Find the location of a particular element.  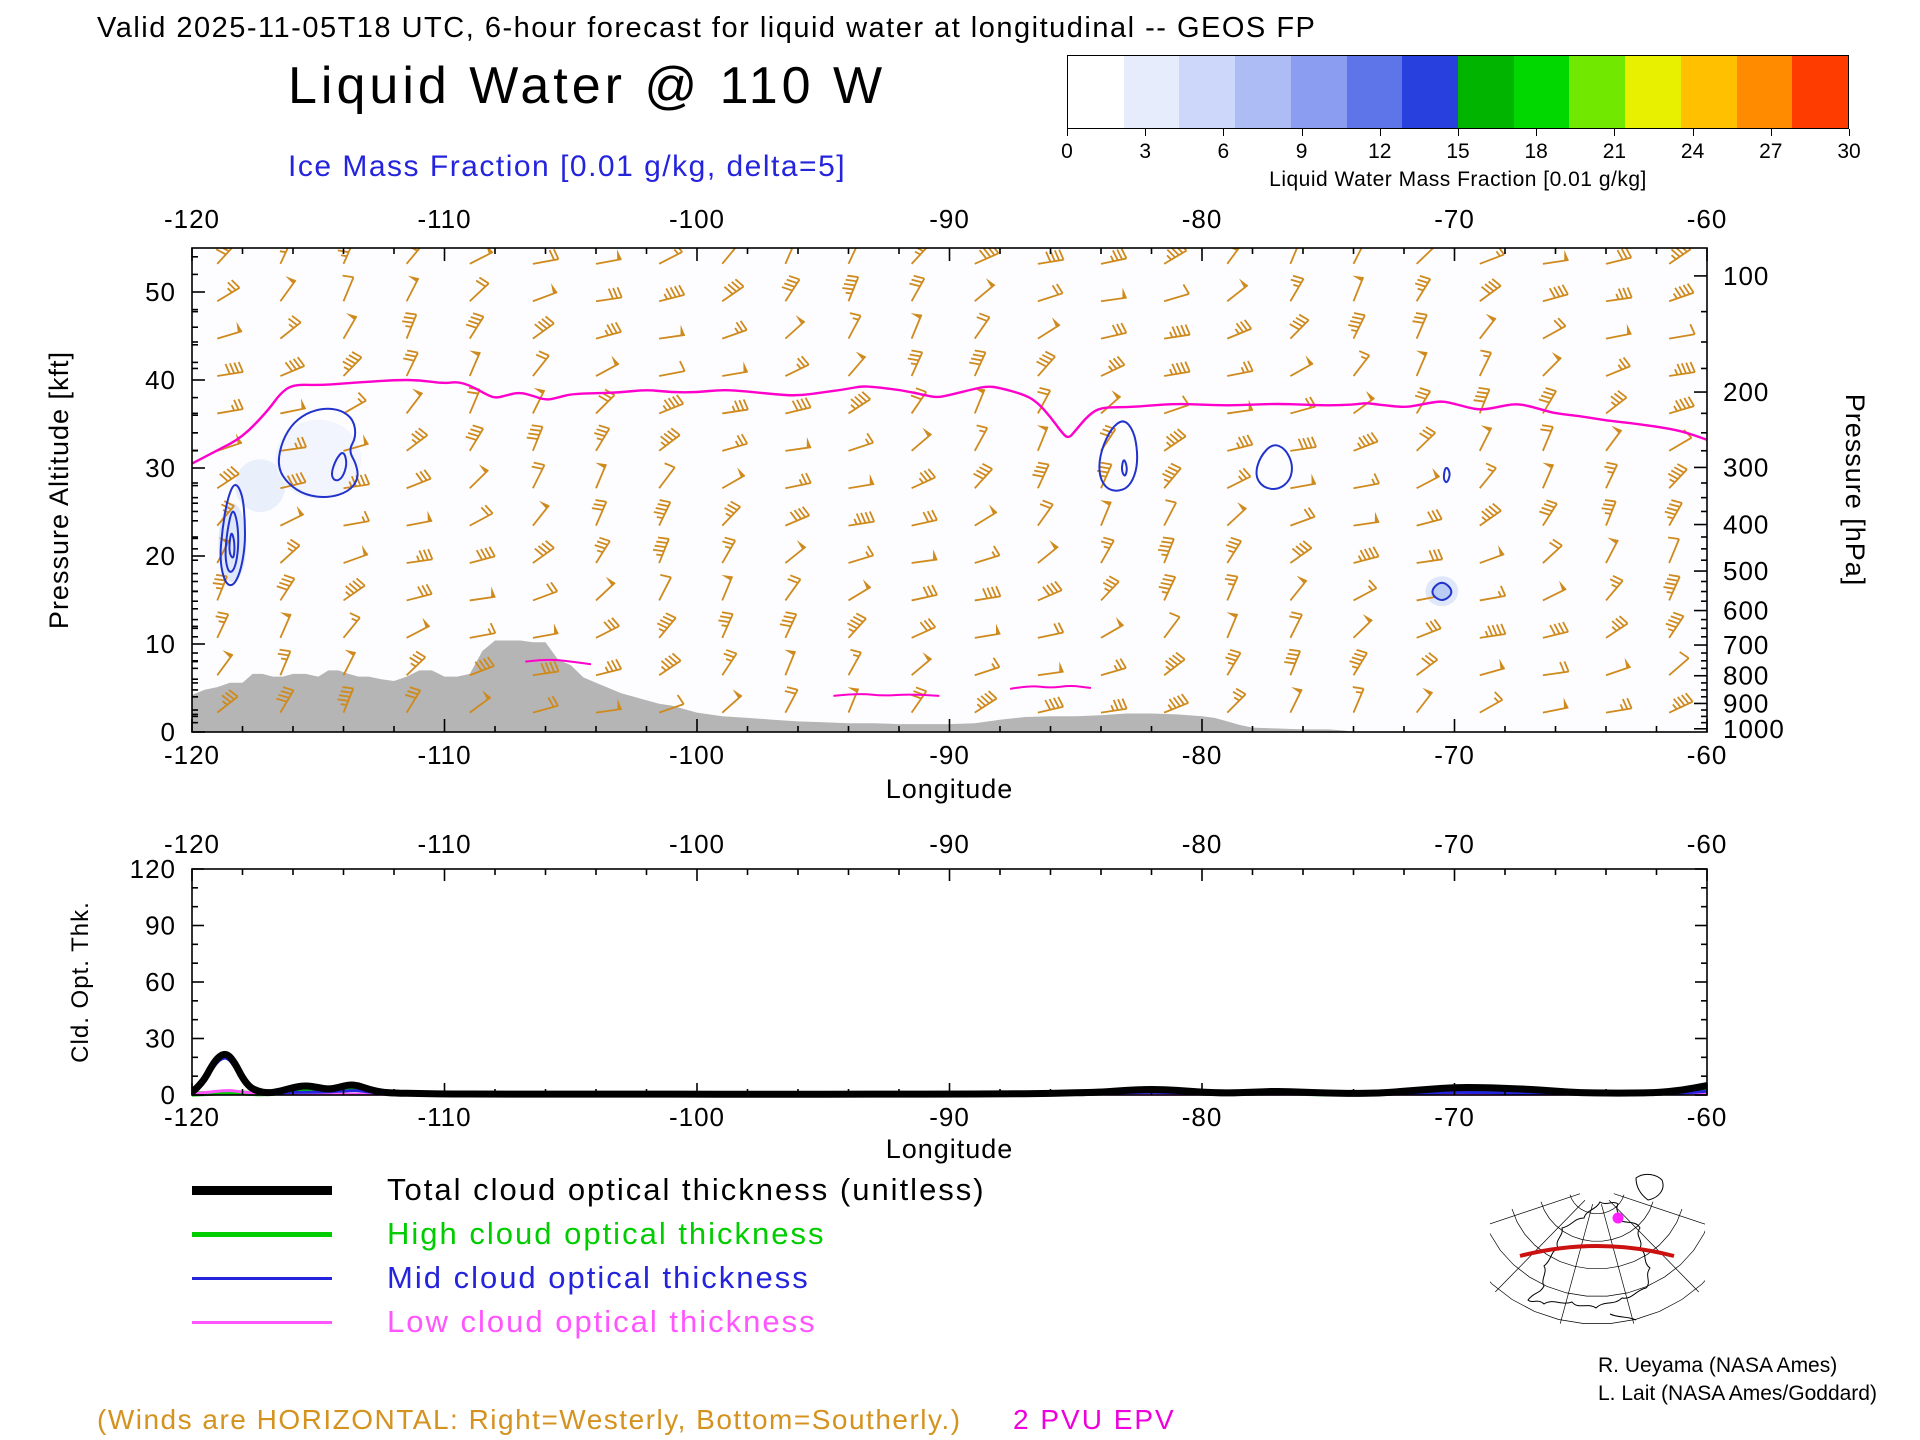

cot-x-tick-label-top: -100 is located at coordinates (697, 844).